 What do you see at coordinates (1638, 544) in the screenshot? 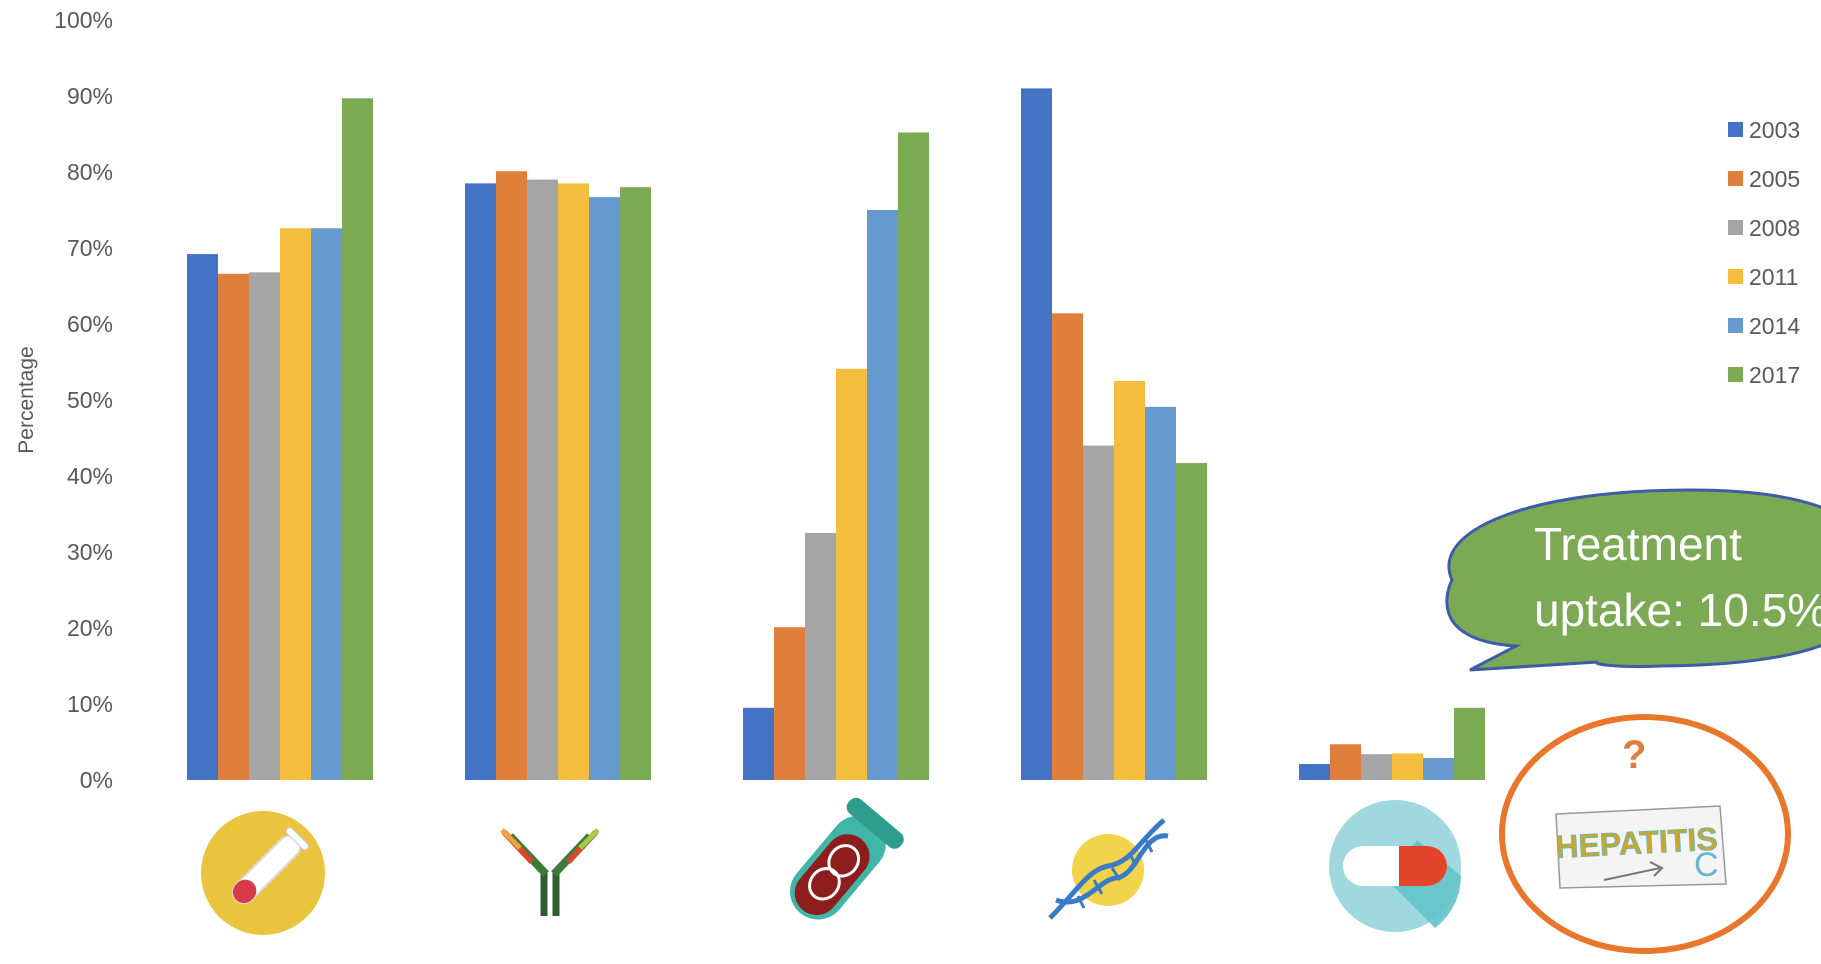
I see `callout-line-1: Treatment` at bounding box center [1638, 544].